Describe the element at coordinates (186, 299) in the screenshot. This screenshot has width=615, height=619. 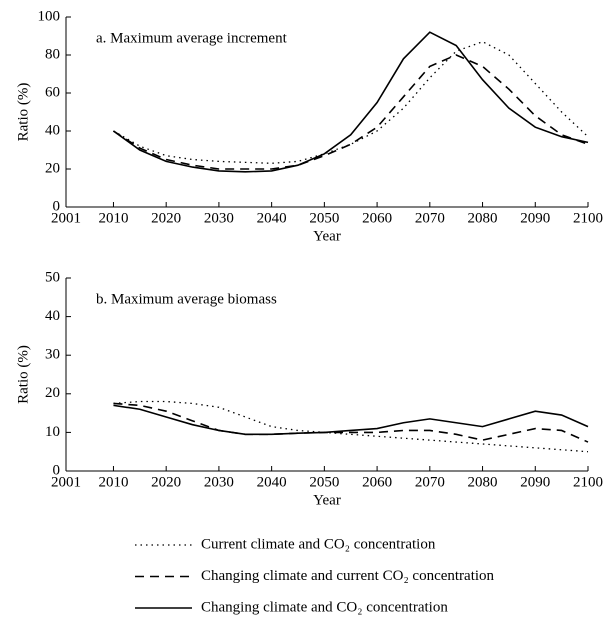
I see `panel-title: b. Maximum average biomass` at that location.